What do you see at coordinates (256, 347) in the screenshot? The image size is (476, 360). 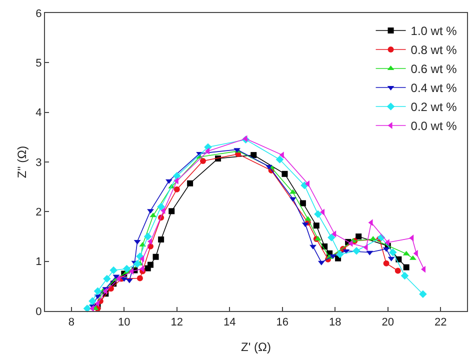 I see `x-axis-title: Z' (Ω)` at bounding box center [256, 347].